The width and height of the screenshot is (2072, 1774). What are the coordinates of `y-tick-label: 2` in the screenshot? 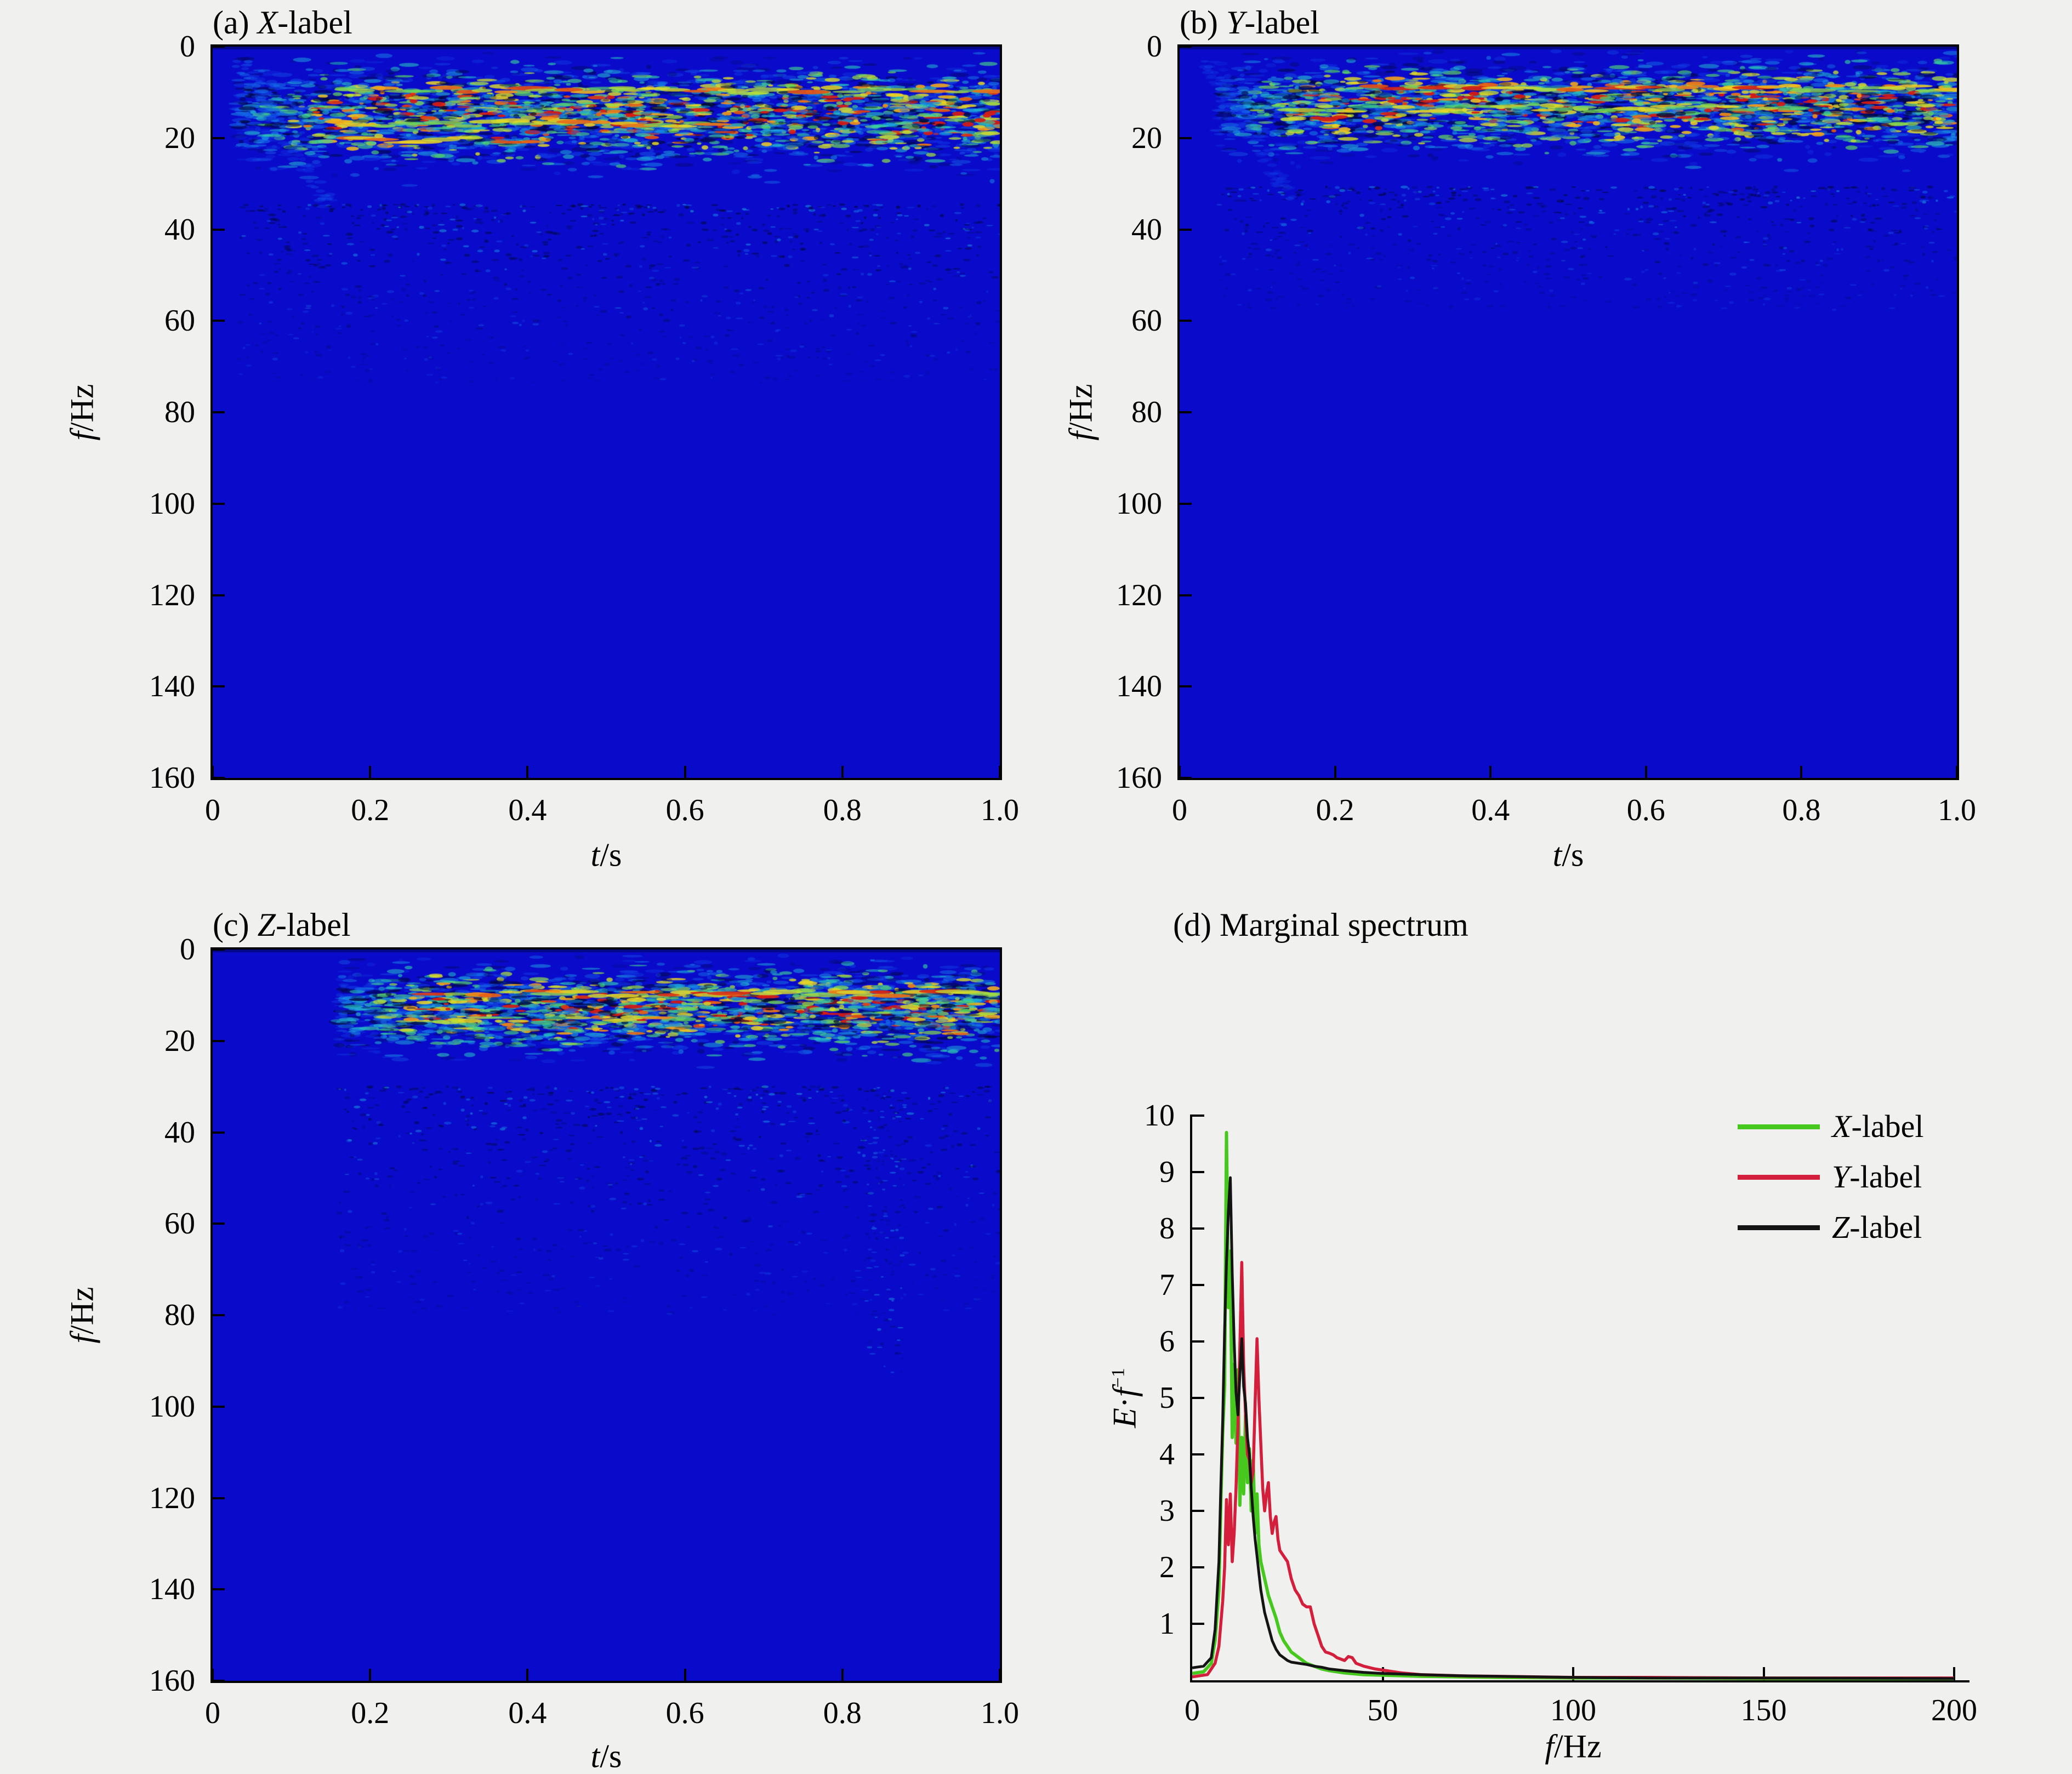 It's located at (1167, 1567).